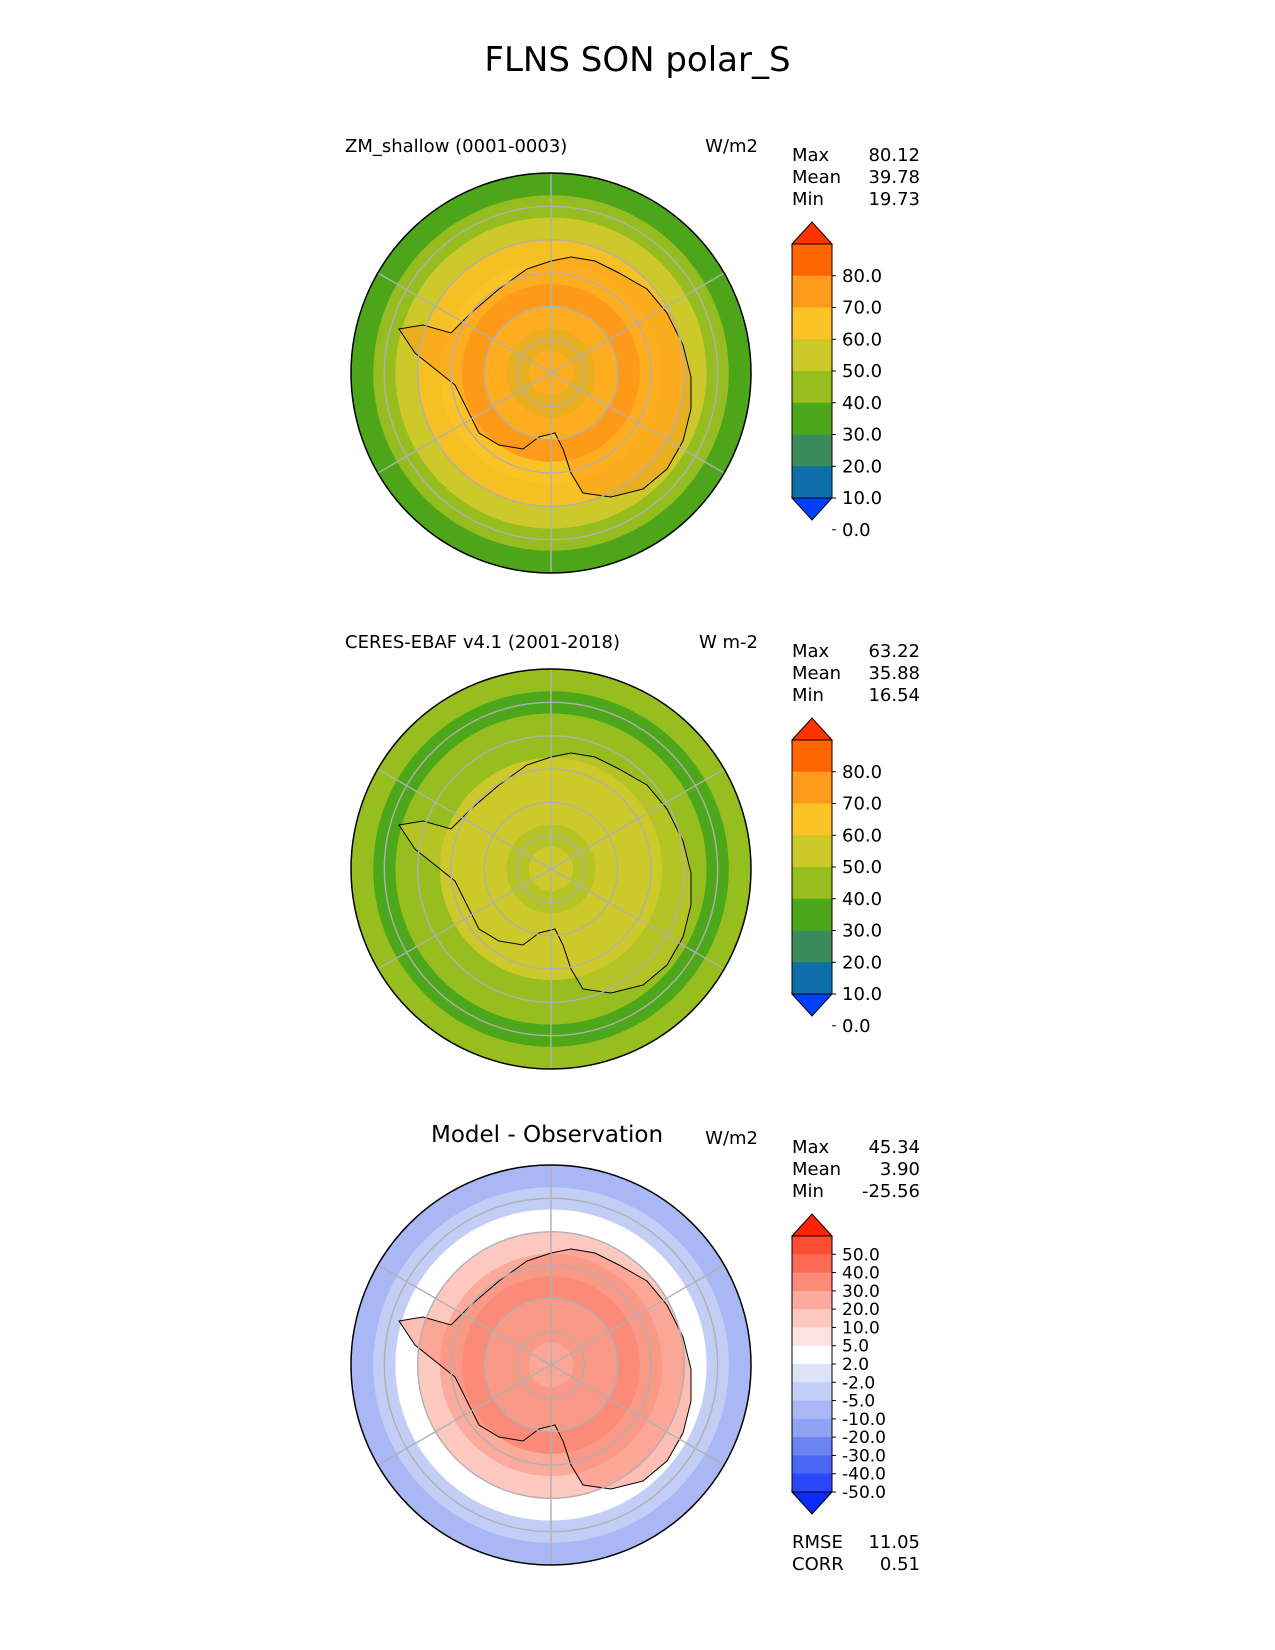  Describe the element at coordinates (856, 1026) in the screenshot. I see `colorbar-tick-label: 0.0` at that location.